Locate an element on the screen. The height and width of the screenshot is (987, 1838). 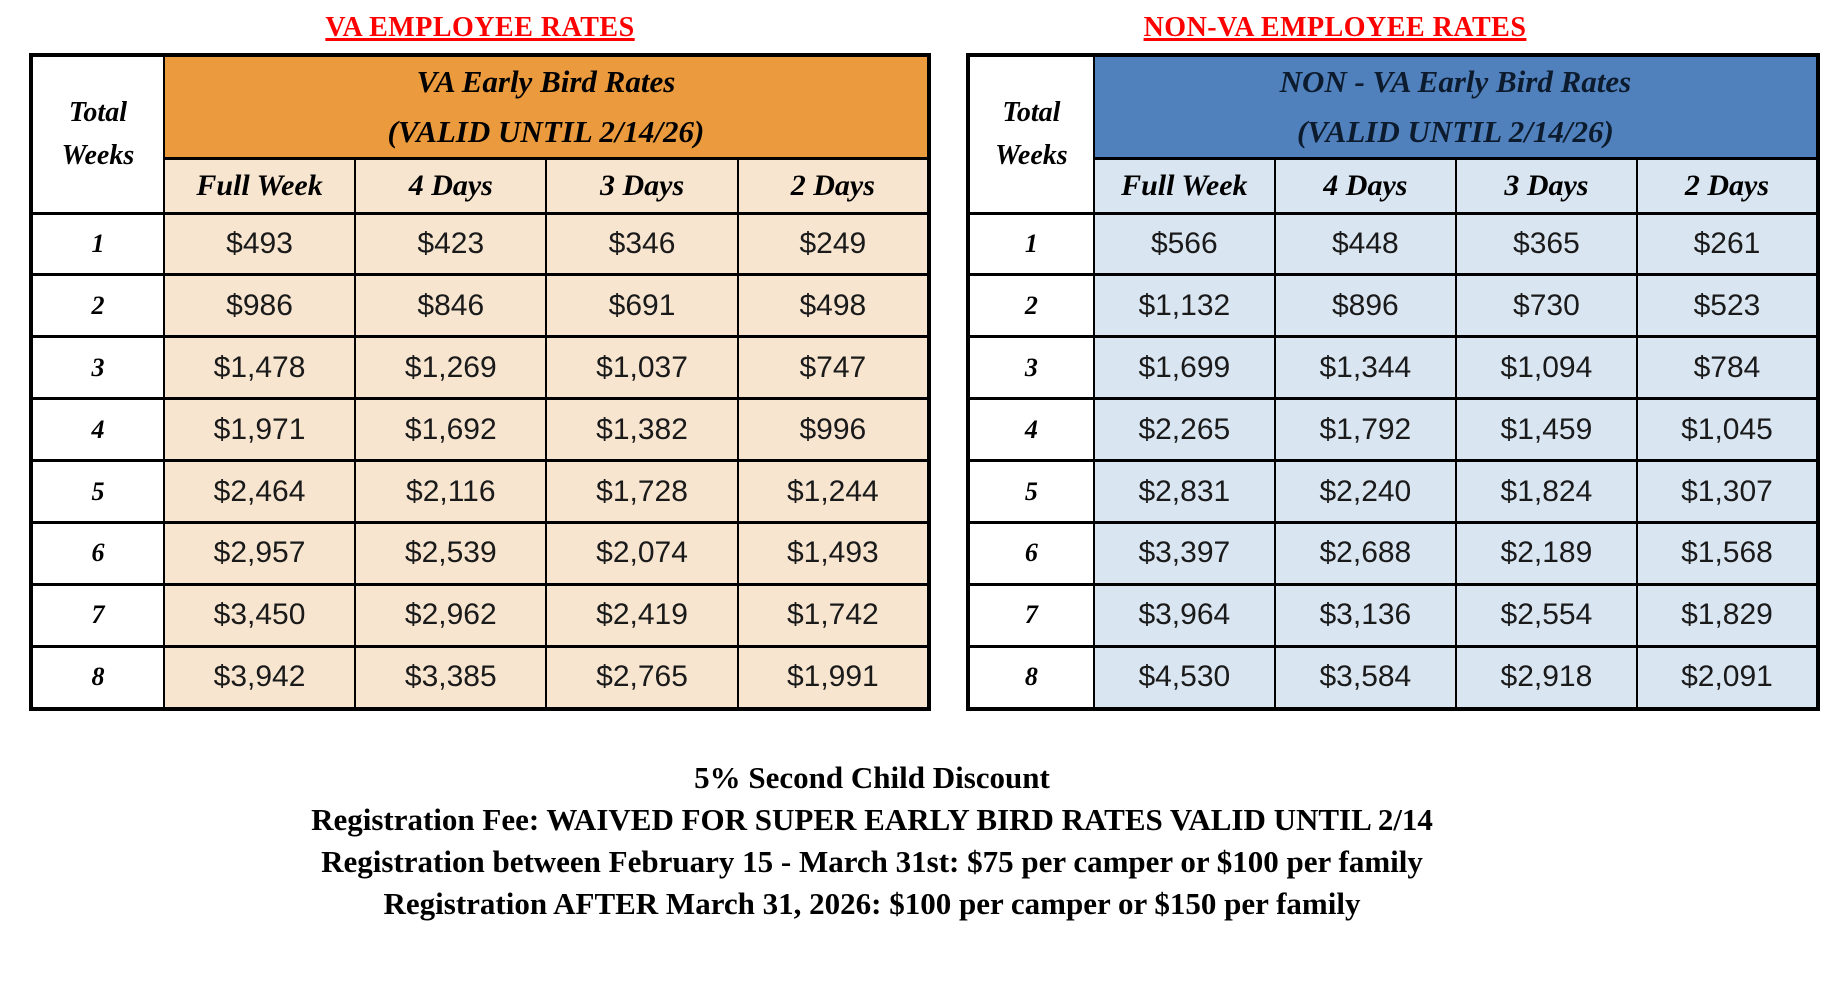
rate-cell: $784 is located at coordinates (1727, 368).